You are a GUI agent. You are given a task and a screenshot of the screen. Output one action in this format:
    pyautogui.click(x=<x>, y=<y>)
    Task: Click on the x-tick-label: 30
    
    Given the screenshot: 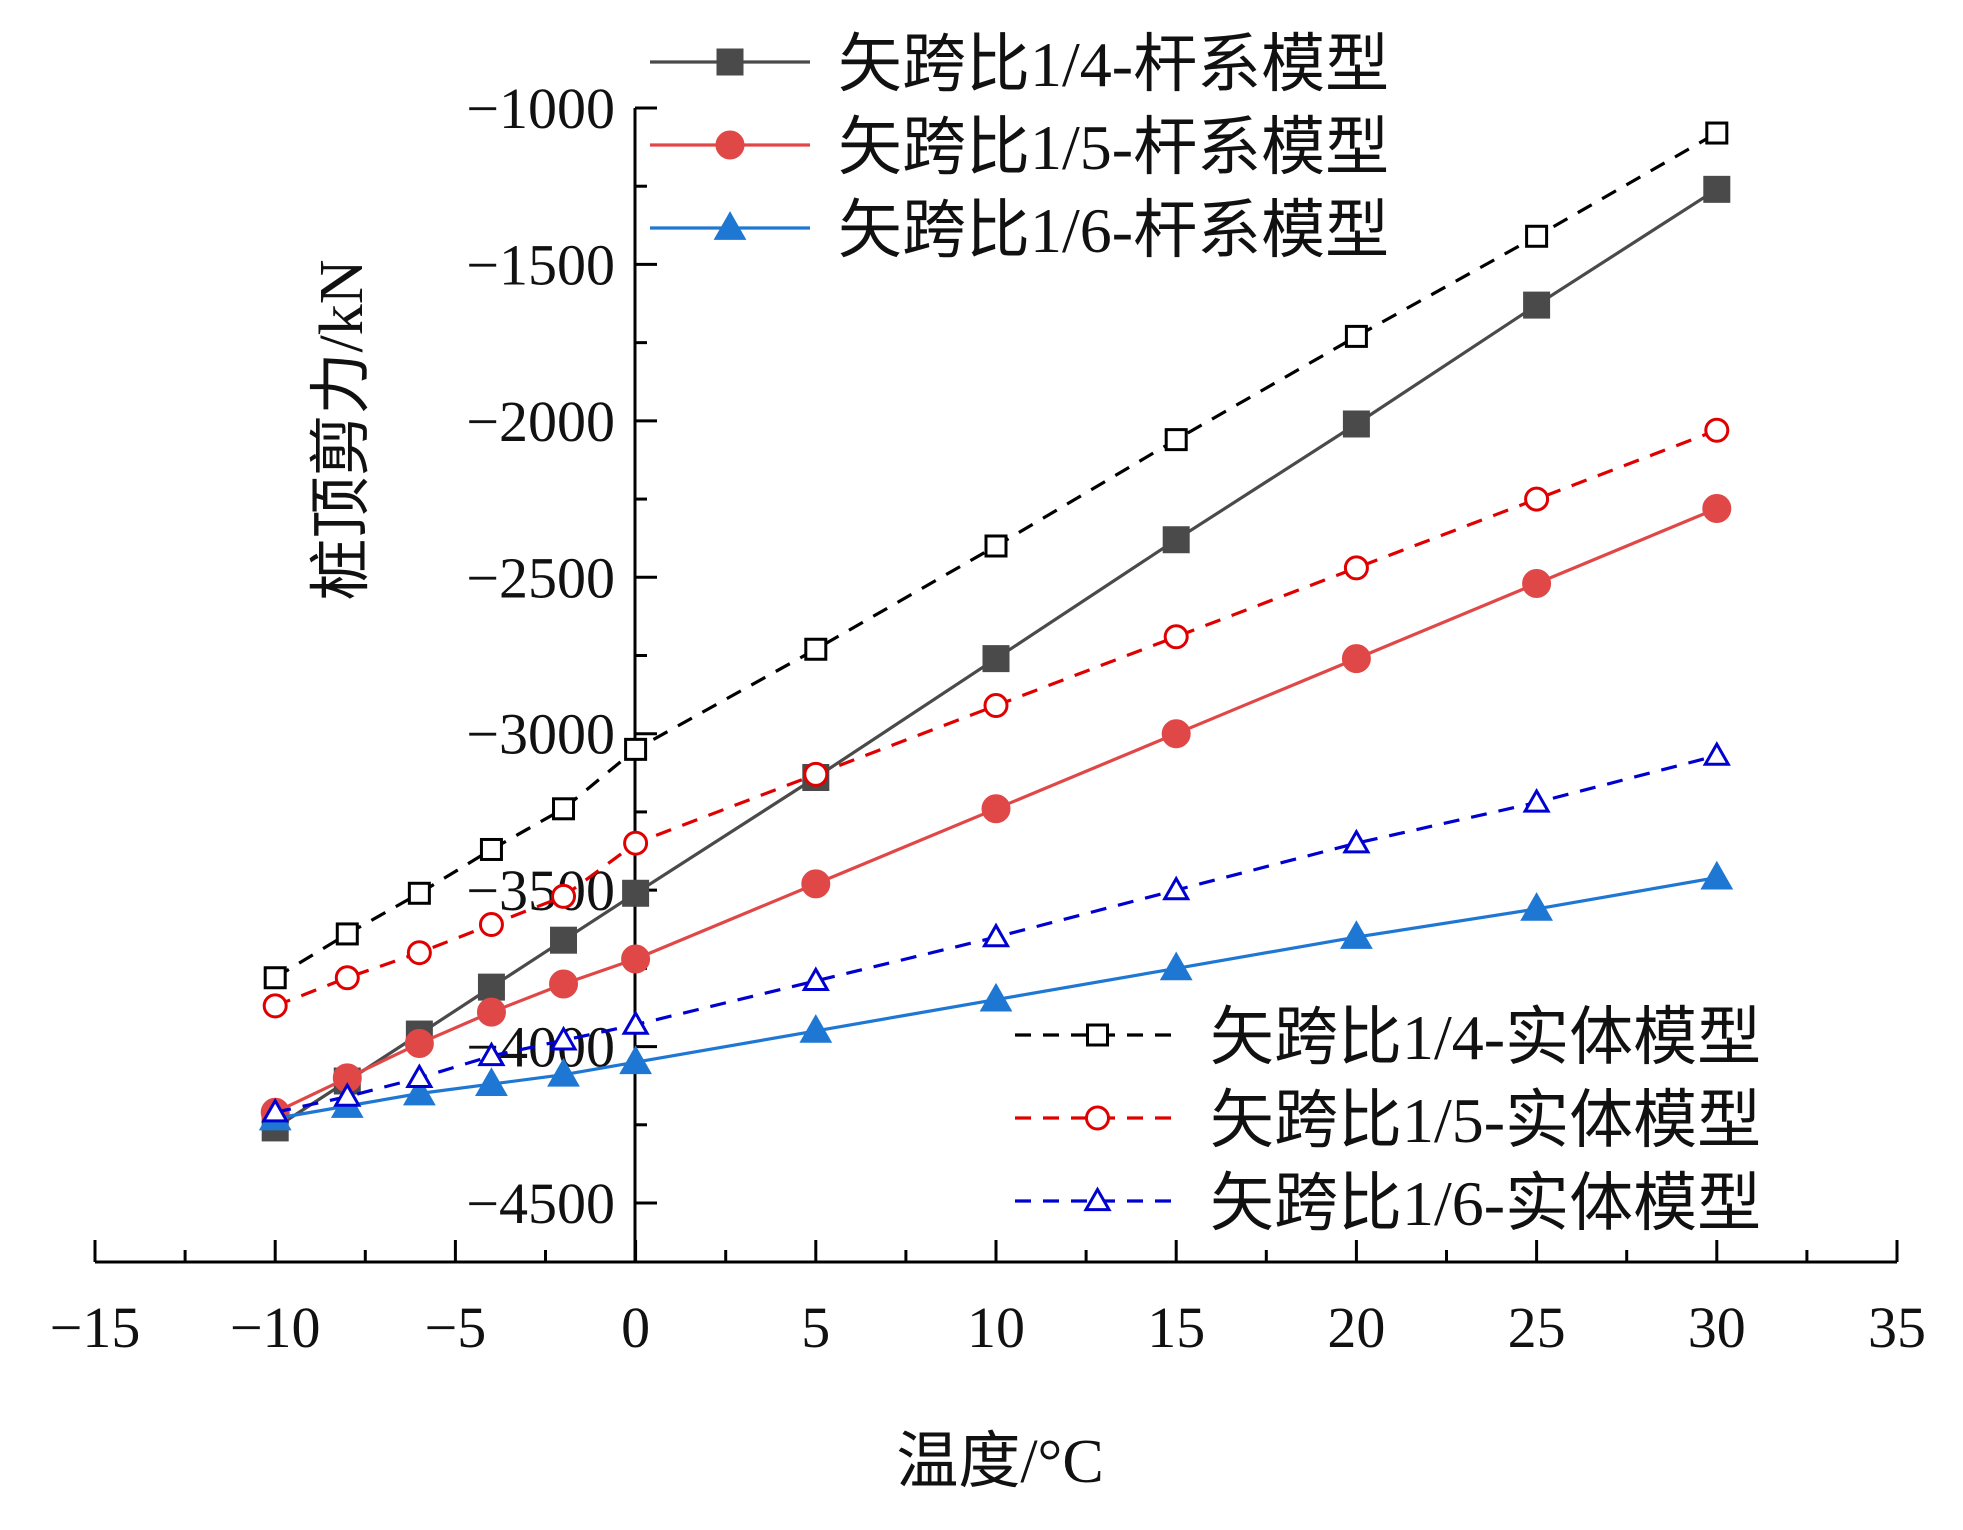 What is the action you would take?
    pyautogui.click(x=1717, y=1327)
    